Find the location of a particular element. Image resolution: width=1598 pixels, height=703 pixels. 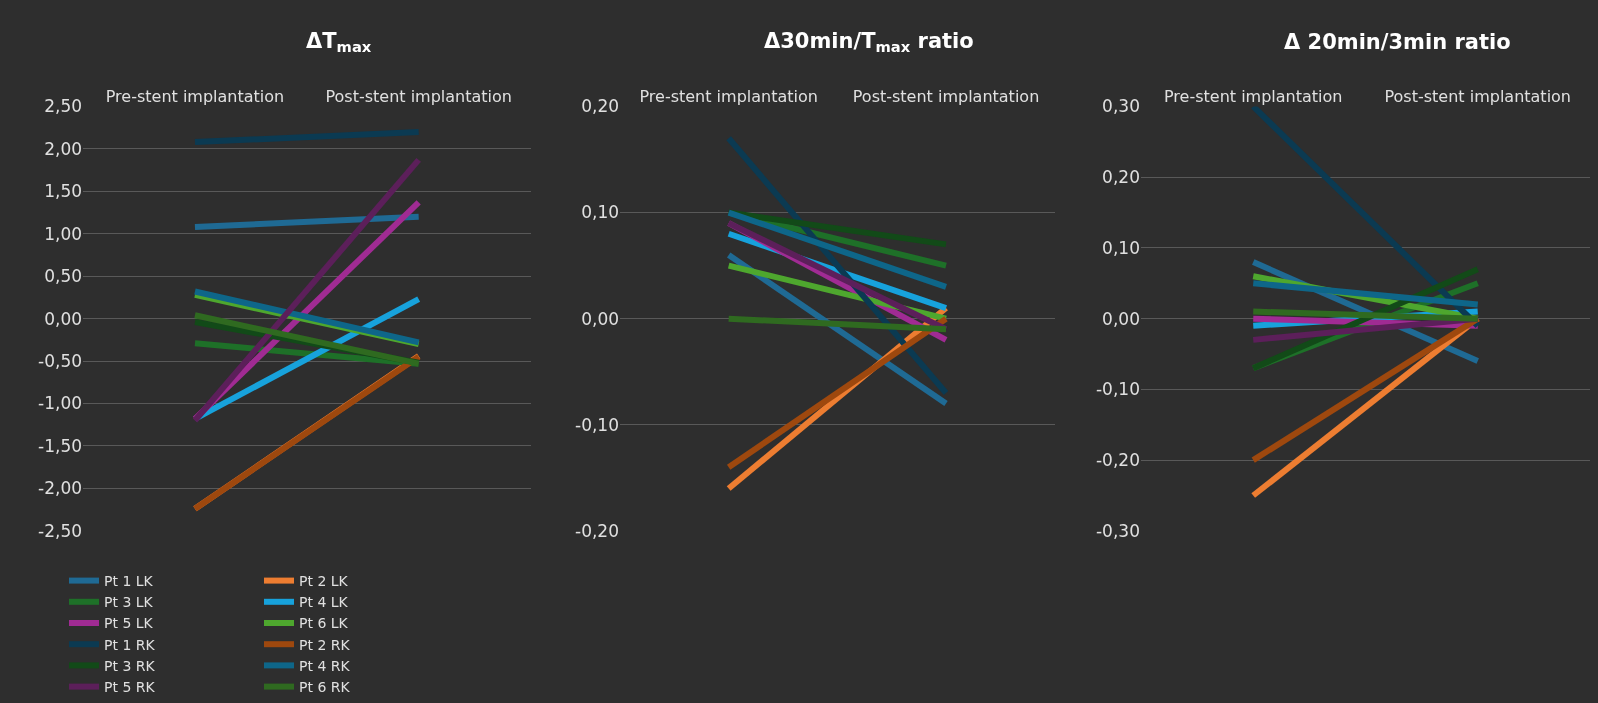

y-tick-label: 2,50 is located at coordinates (63, 106).